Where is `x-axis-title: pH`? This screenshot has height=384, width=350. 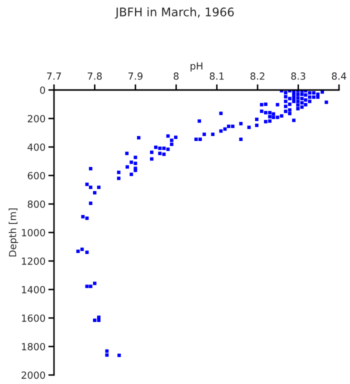
x-axis-title: pH is located at coordinates (196, 67).